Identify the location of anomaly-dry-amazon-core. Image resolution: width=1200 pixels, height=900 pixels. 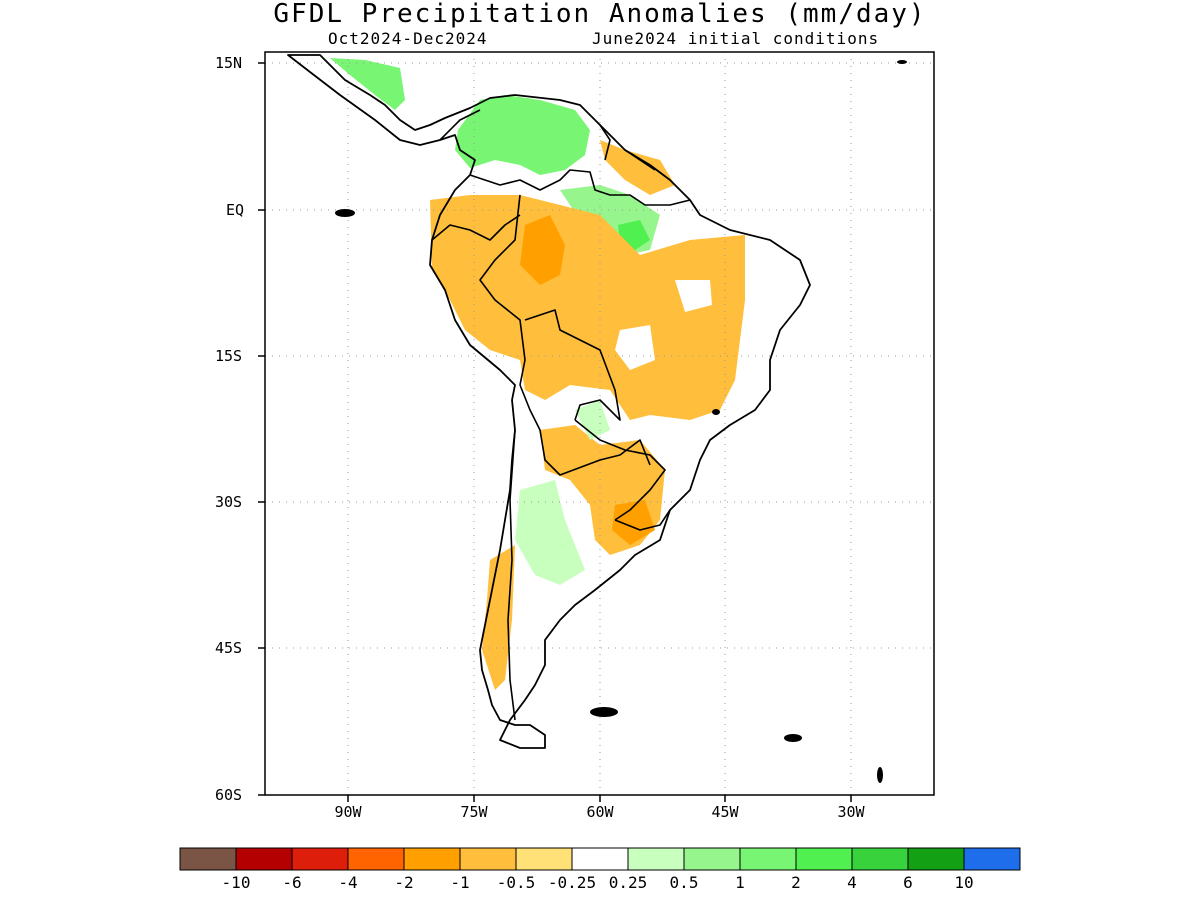
(542, 250).